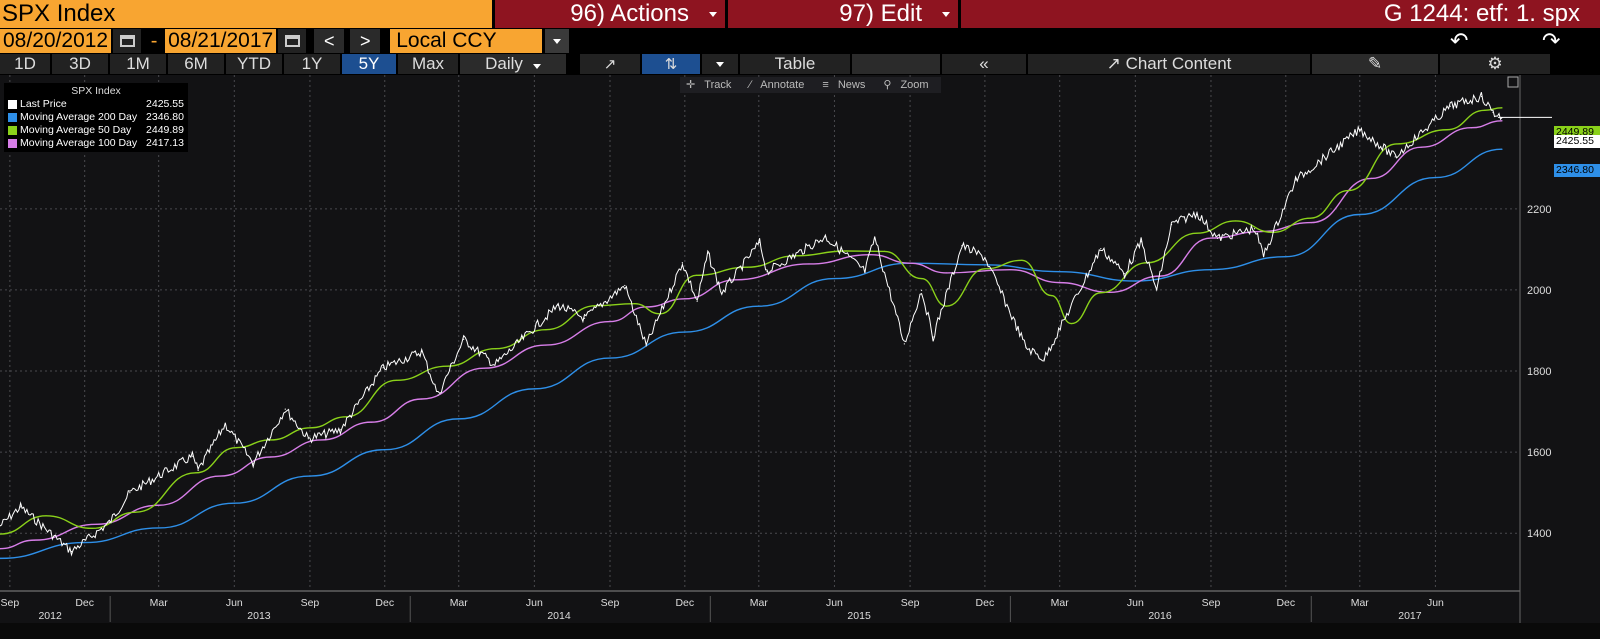 Image resolution: width=1600 pixels, height=639 pixels. What do you see at coordinates (56, 41) in the screenshot?
I see `start-date-field: 08/20/2012` at bounding box center [56, 41].